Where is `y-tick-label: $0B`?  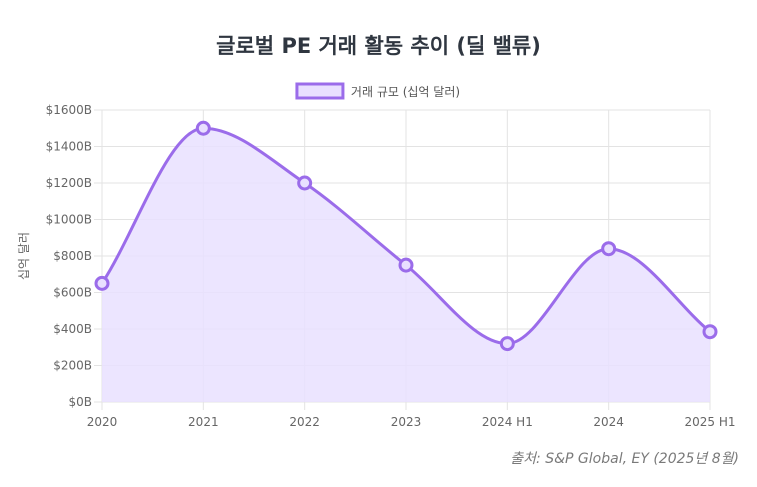
y-tick-label: $0B is located at coordinates (80, 402).